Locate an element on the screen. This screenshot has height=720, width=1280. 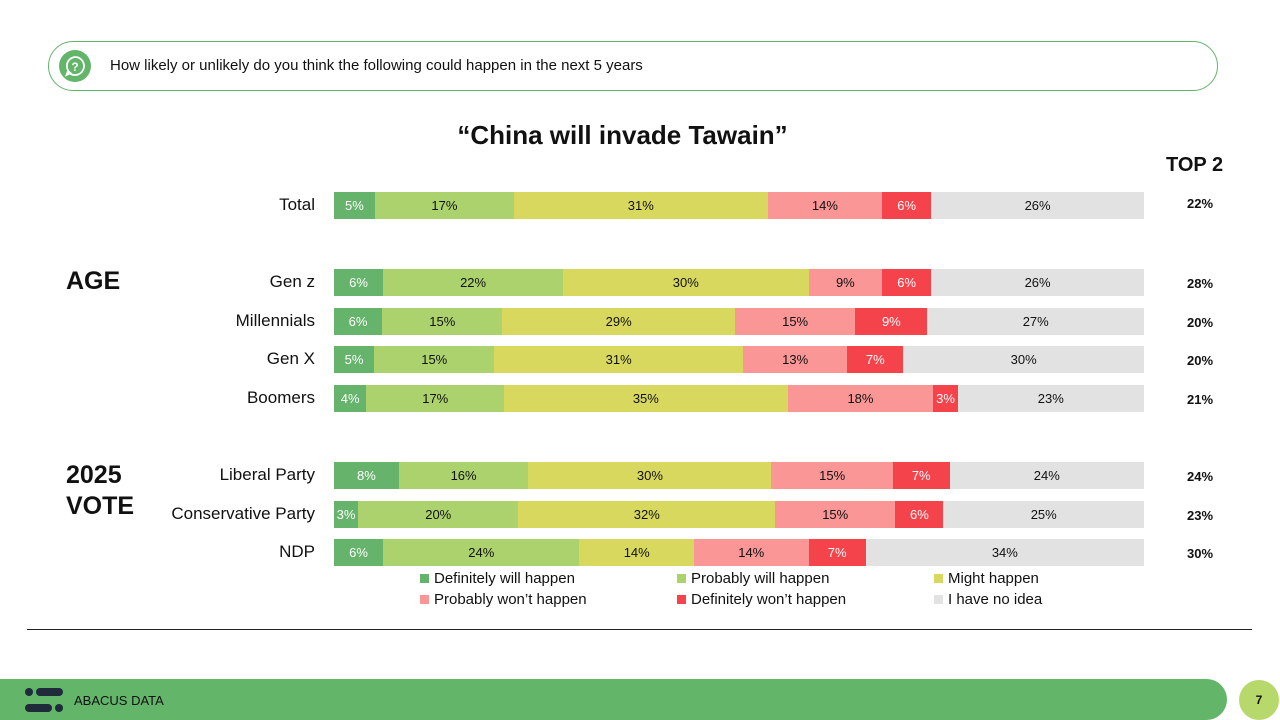
row-label: NDP is located at coordinates (297, 551).